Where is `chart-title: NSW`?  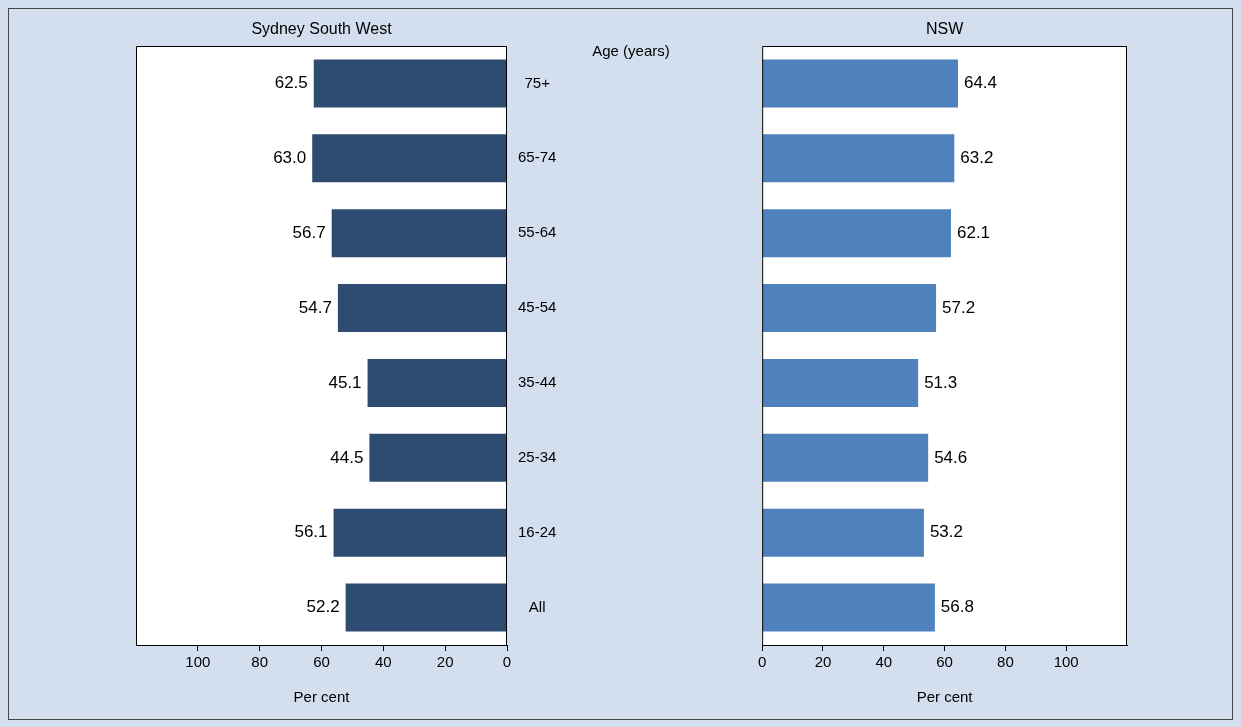
chart-title: NSW is located at coordinates (945, 29).